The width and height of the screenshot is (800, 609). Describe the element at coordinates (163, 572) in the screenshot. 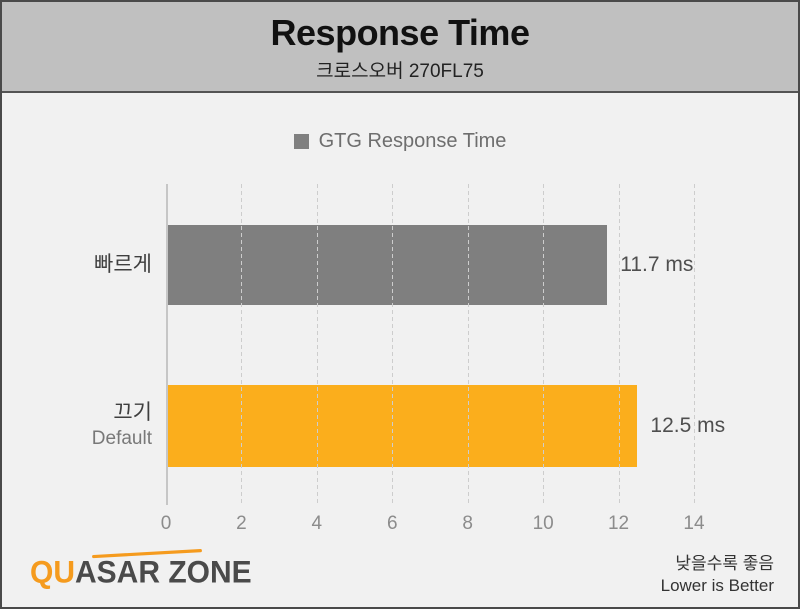

I see `logo-text-dark: ASAR ZONE` at that location.